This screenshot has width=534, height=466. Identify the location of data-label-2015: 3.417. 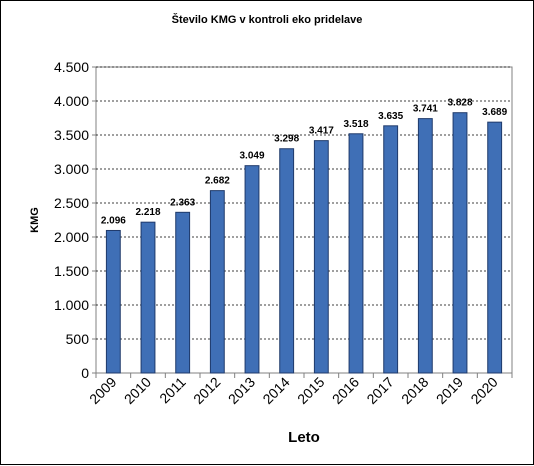
(321, 131).